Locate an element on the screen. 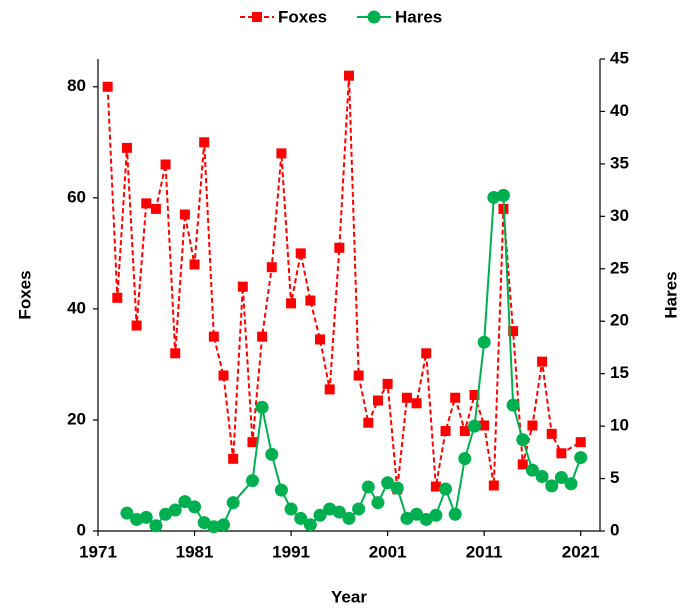  y2-tick-label: 30 is located at coordinates (619, 215).